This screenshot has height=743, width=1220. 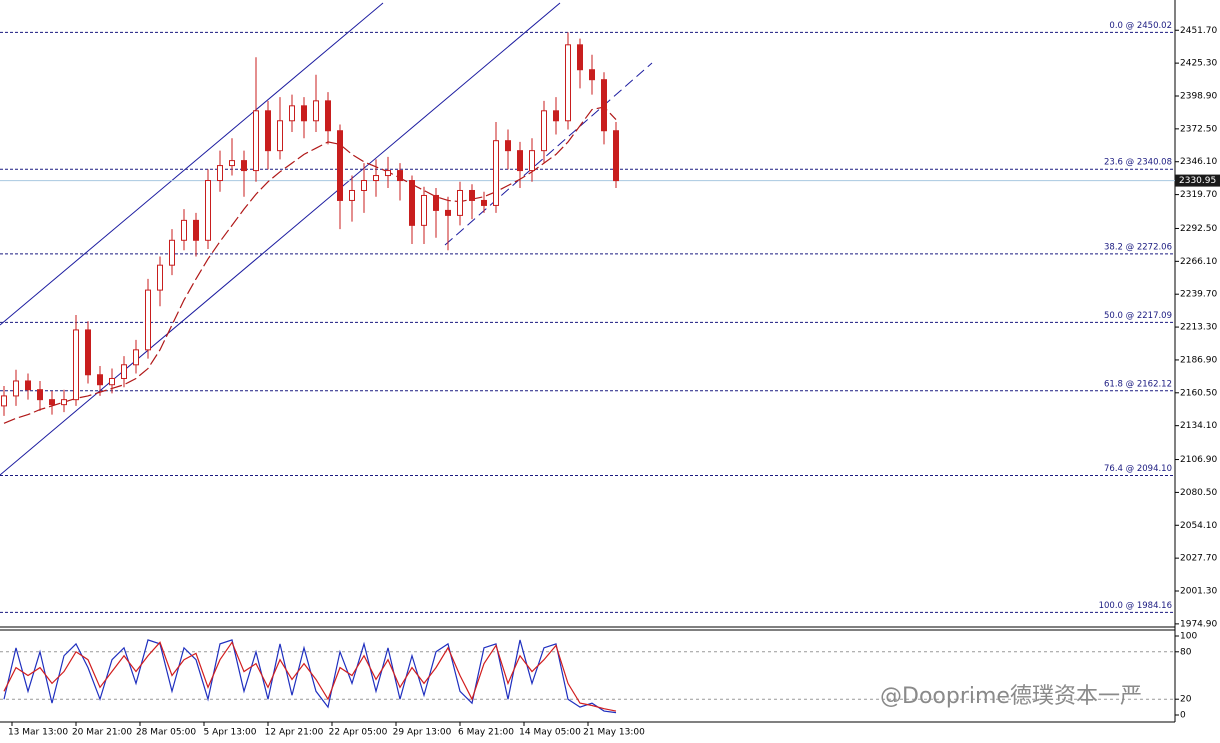 I want to click on x-tick-label: 28 Mar 05:00, so click(x=166, y=733).